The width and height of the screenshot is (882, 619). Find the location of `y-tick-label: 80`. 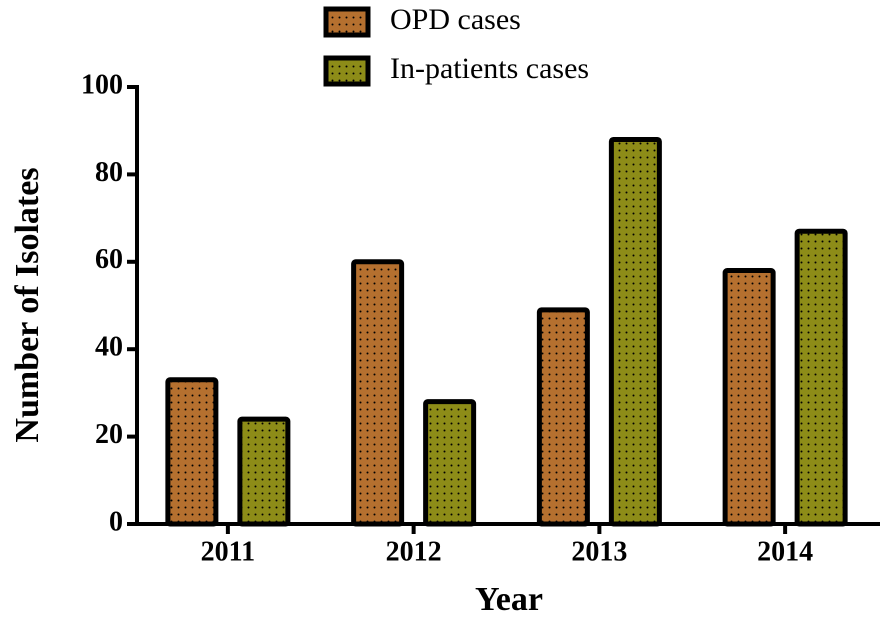

y-tick-label: 80 is located at coordinates (109, 172).